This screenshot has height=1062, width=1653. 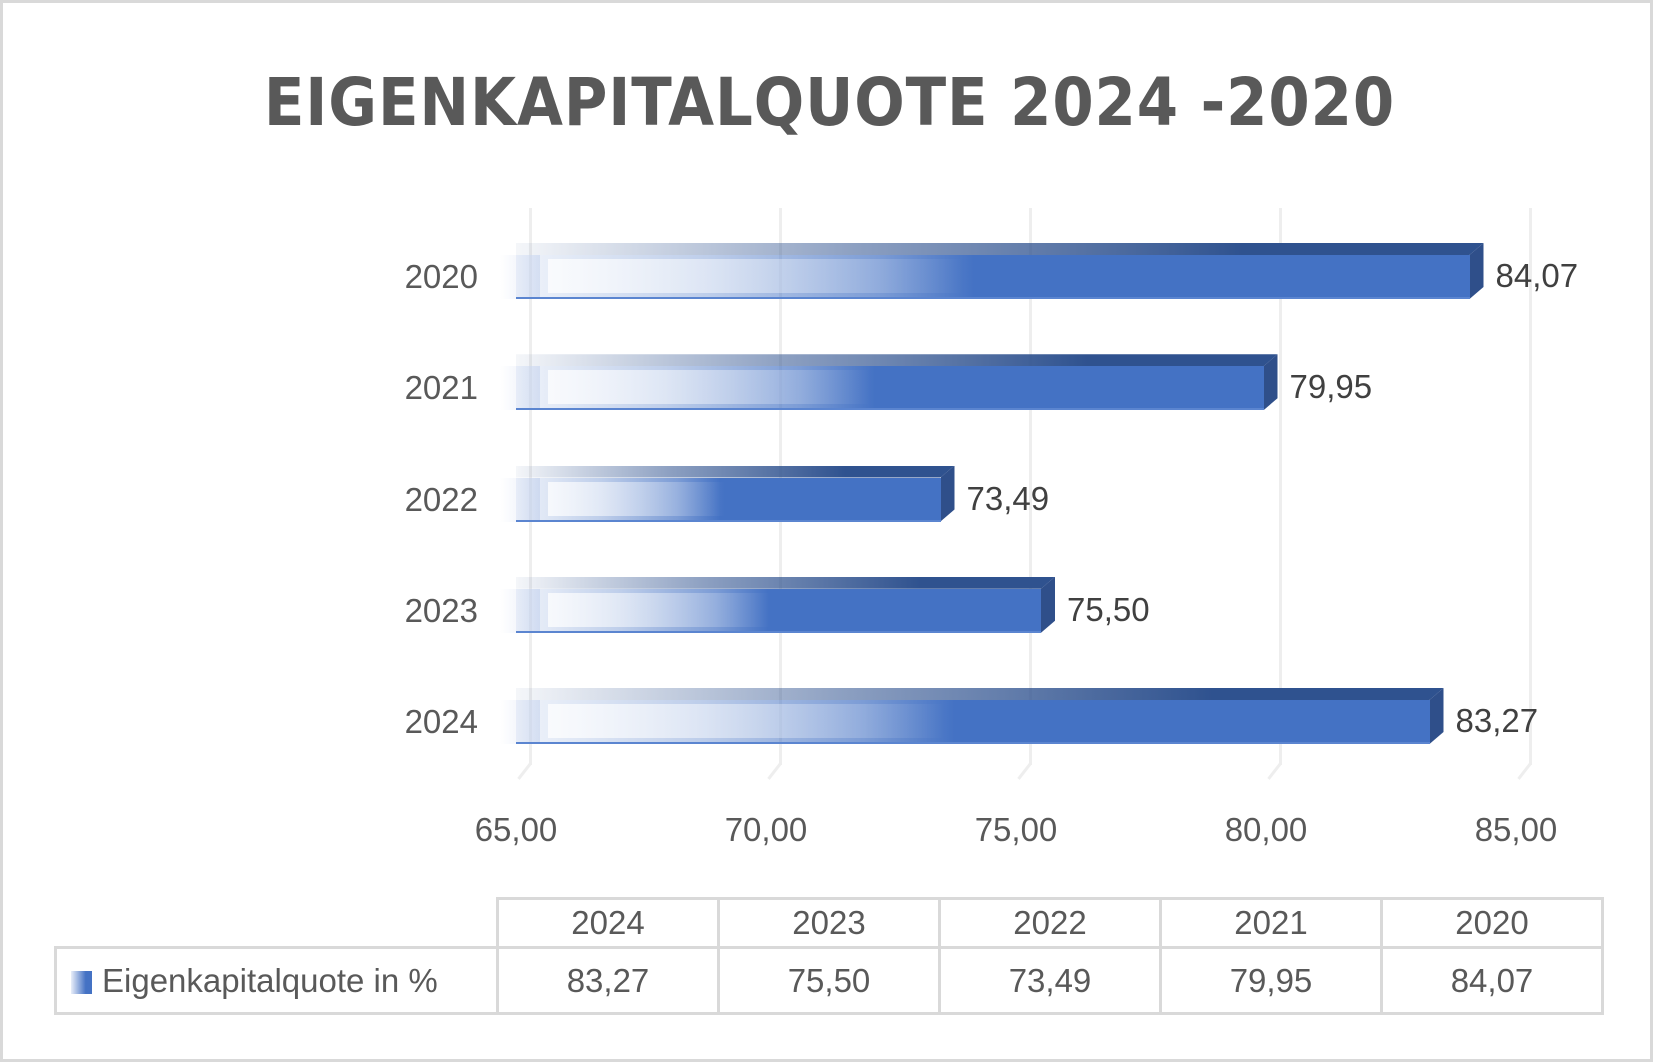 I want to click on y-axis-category-label: 2022, so click(x=441, y=499).